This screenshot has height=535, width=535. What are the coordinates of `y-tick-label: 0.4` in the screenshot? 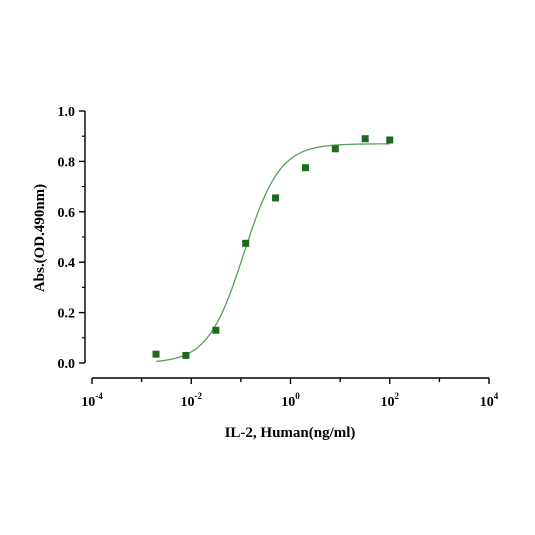 It's located at (67, 263).